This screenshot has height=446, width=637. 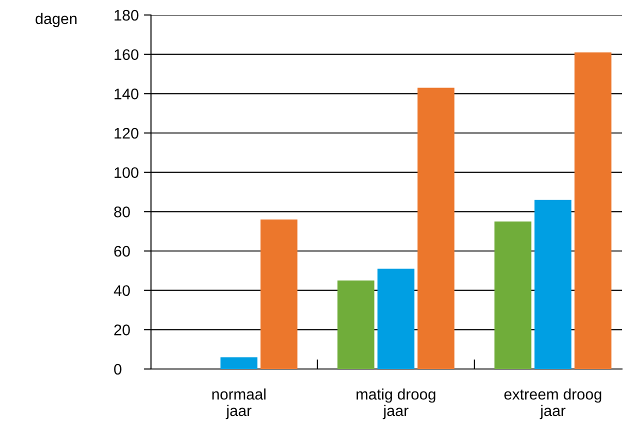 What do you see at coordinates (56, 20) in the screenshot?
I see `y-axis-title: dagen` at bounding box center [56, 20].